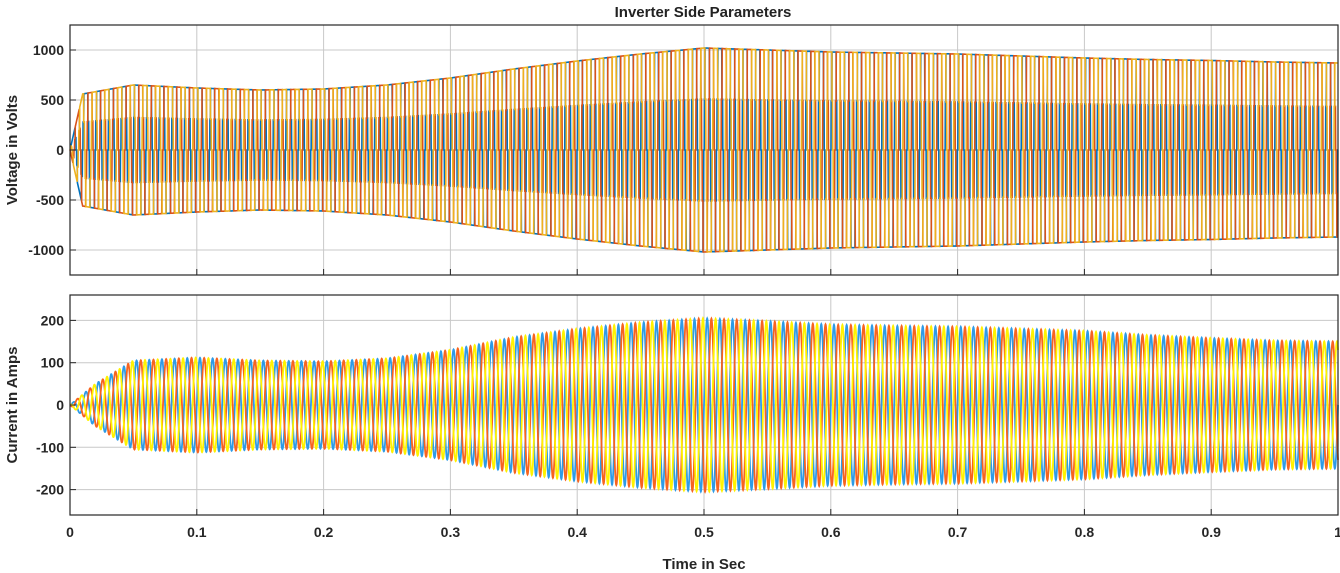 The image size is (1340, 573). What do you see at coordinates (197, 532) in the screenshot?
I see `x-tick-label: 0.1` at bounding box center [197, 532].